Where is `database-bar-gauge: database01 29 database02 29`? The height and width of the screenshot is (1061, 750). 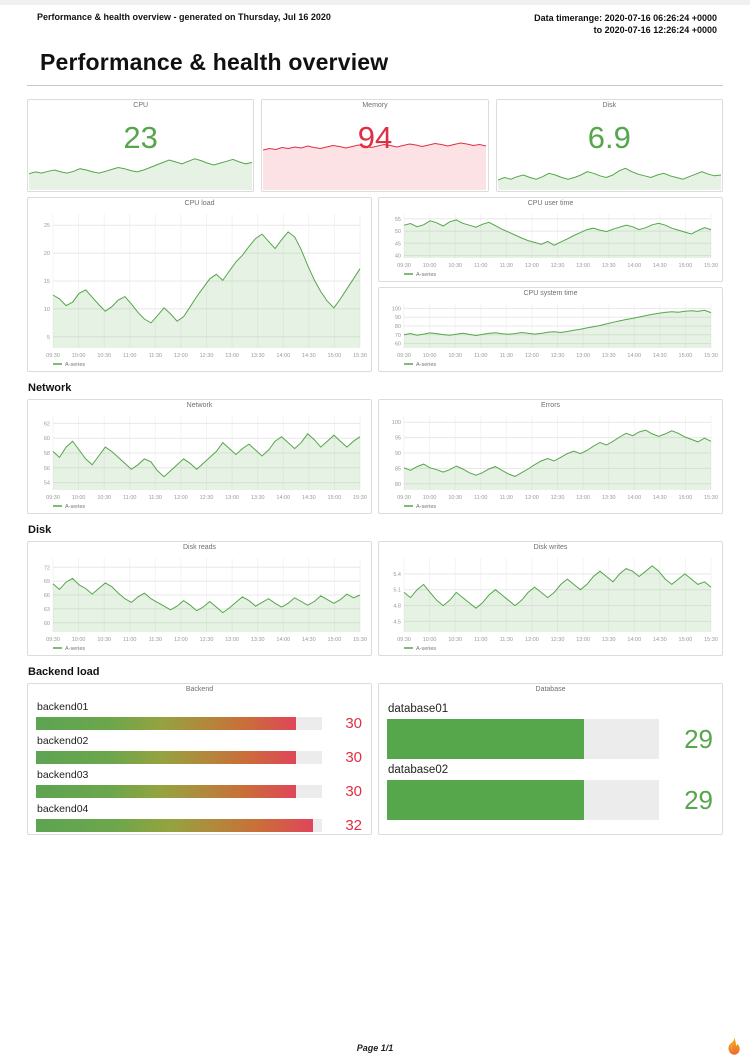 database-bar-gauge: database01 29 database02 29 is located at coordinates (550, 759).